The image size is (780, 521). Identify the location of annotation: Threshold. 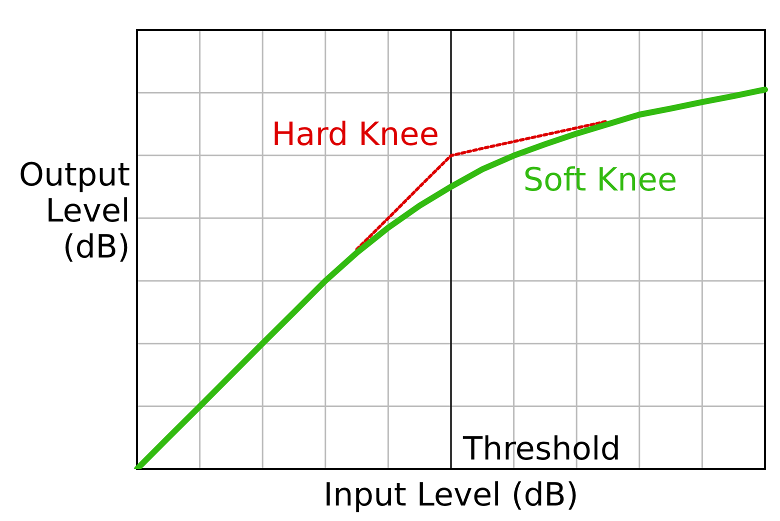
(541, 448).